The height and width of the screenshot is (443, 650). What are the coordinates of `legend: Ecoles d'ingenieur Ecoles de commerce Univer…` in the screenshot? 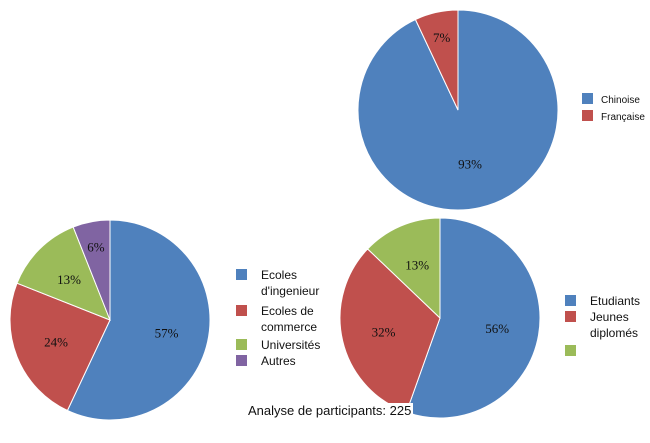 It's located at (278, 318).